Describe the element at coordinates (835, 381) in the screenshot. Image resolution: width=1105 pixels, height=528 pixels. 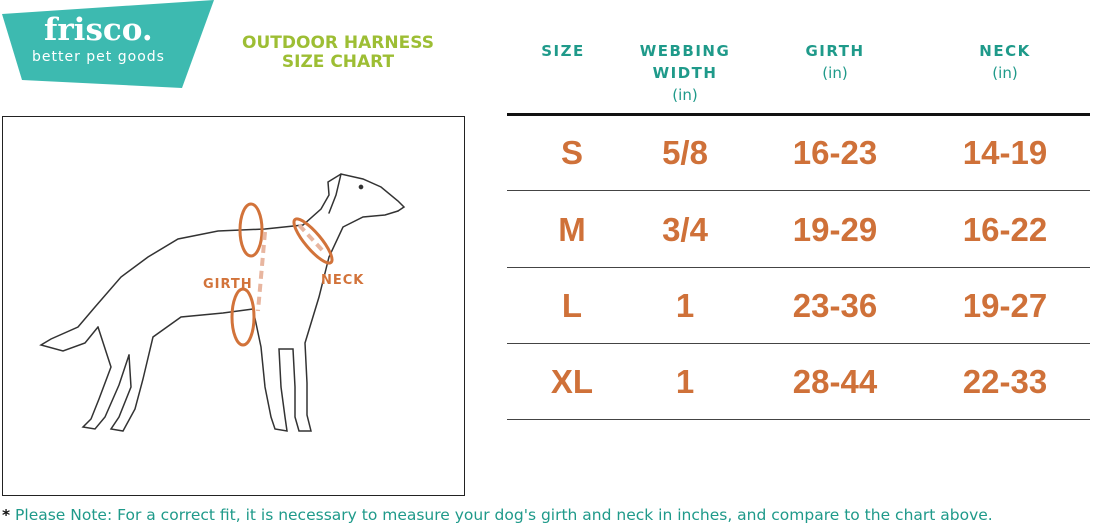
I see `cell-girth: 28-44` at that location.